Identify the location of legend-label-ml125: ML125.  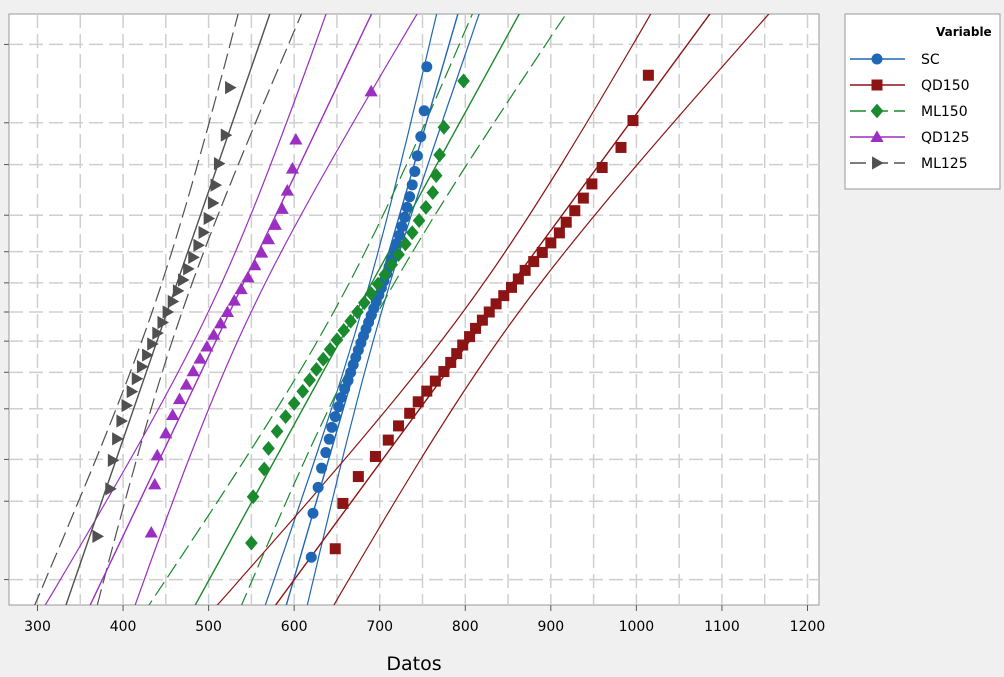
(944, 164).